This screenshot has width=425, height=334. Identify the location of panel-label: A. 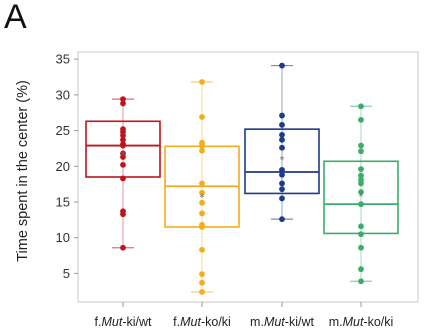
(15, 18).